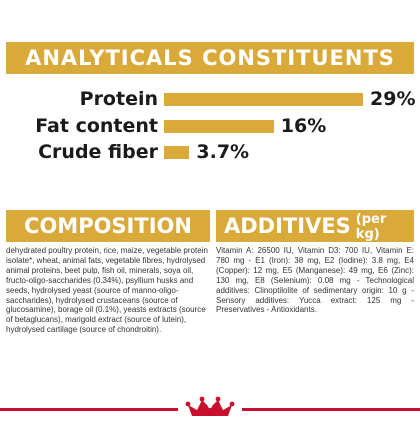 The width and height of the screenshot is (420, 425). I want to click on composition-title-banner: COMPOSITION, so click(108, 226).